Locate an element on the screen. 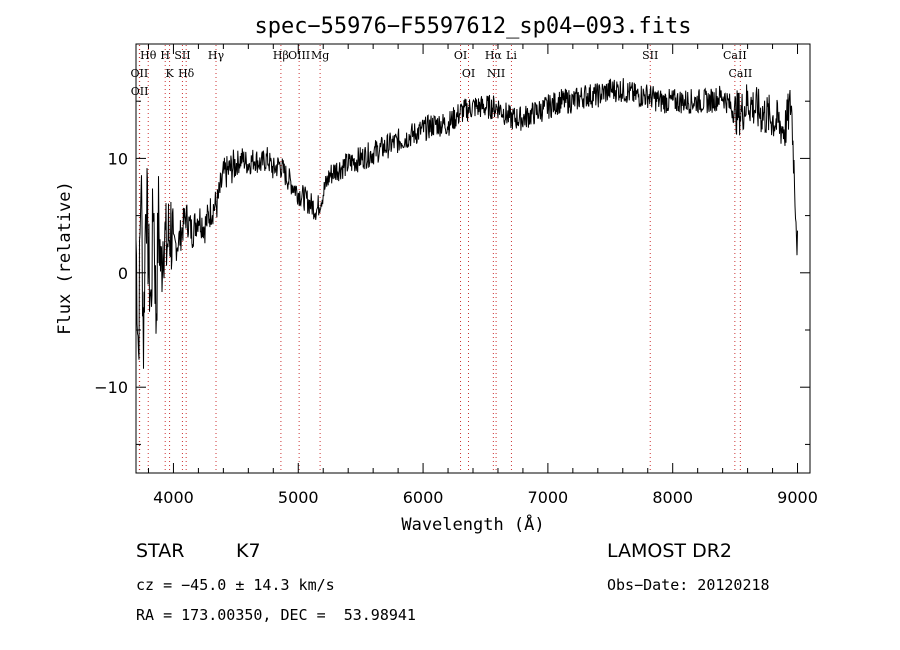  x-tick-label: 6000 is located at coordinates (423, 497).